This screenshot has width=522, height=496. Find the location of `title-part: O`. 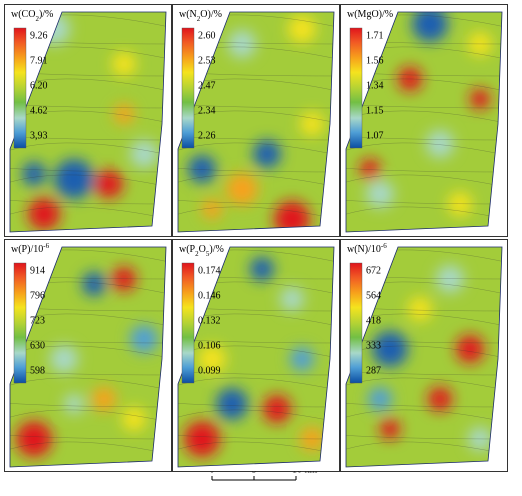

title-part: O is located at coordinates (202, 249).